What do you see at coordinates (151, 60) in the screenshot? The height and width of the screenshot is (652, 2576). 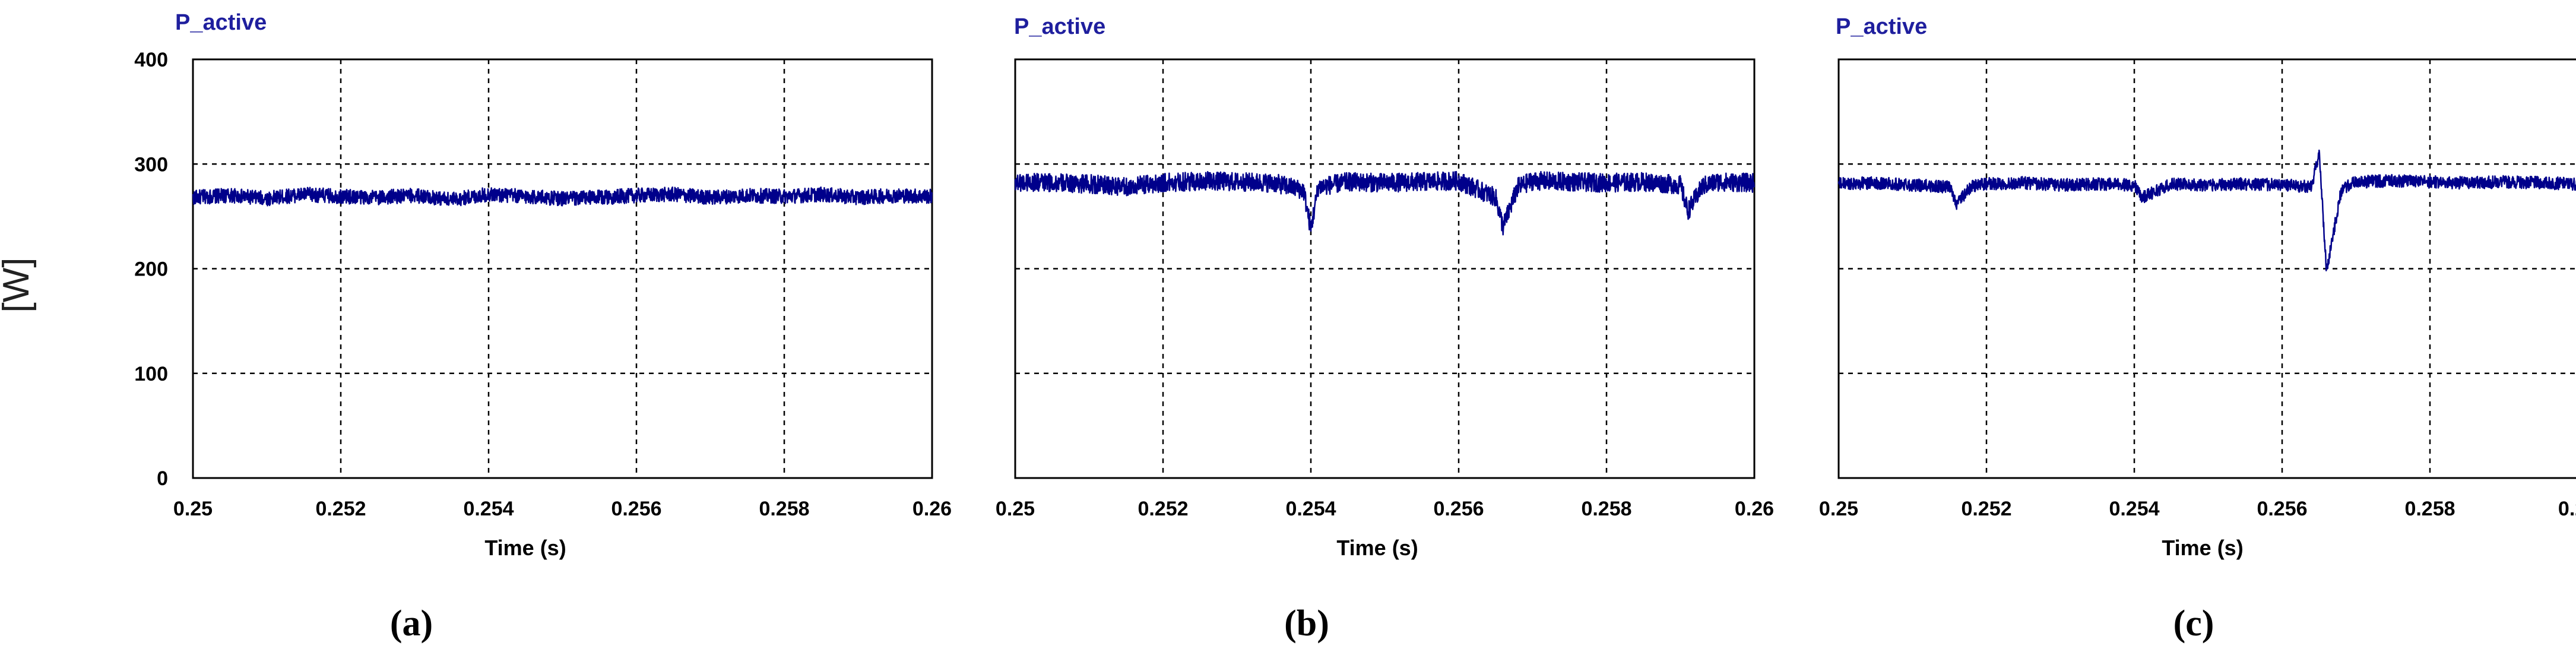 I see `y-tick-label: 400` at bounding box center [151, 60].